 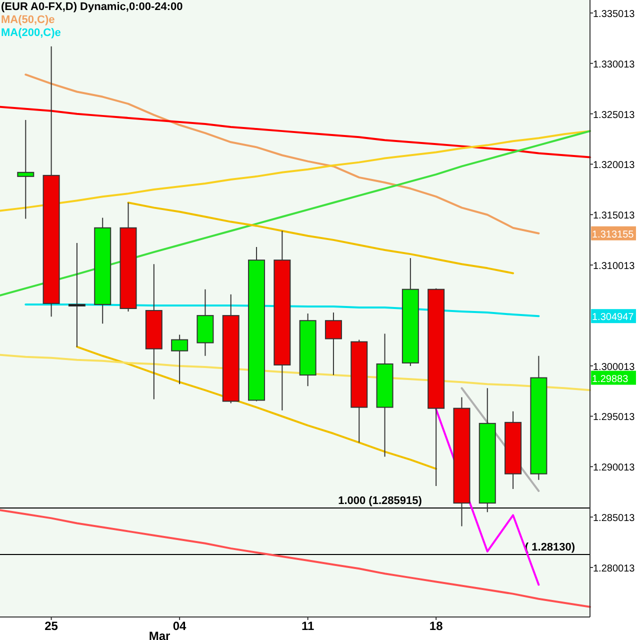 What do you see at coordinates (614, 64) in the screenshot?
I see `y-tick-label: 1.330013` at bounding box center [614, 64].